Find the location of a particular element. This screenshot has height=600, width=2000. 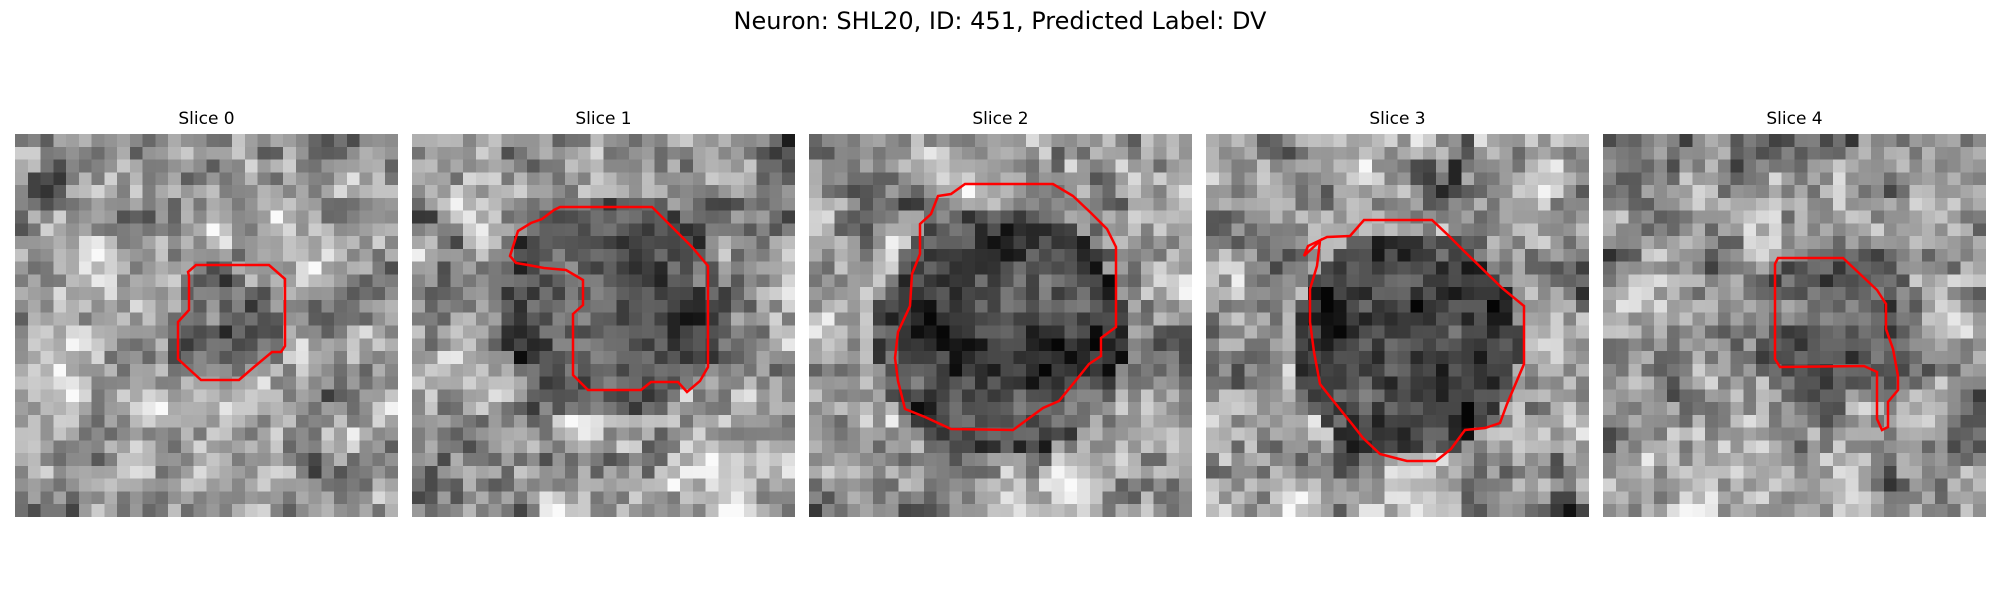

slice-1-overlay is located at coordinates (609, 299).